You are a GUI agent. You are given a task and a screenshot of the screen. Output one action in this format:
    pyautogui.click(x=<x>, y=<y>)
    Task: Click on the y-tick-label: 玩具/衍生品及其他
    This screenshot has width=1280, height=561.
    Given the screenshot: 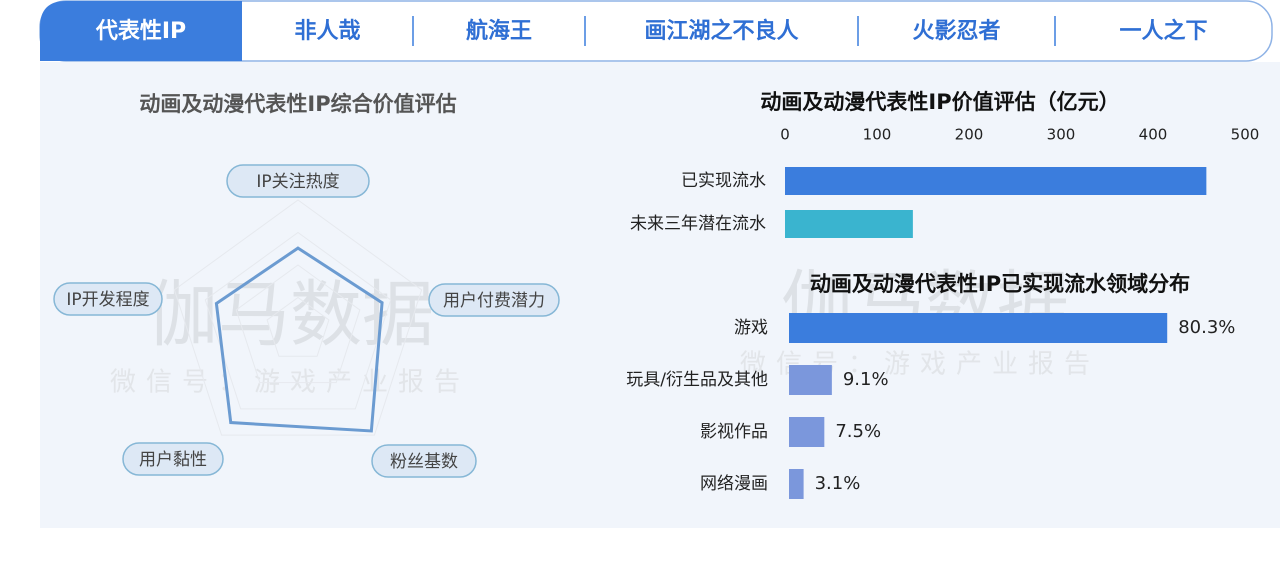 What is the action you would take?
    pyautogui.click(x=697, y=380)
    